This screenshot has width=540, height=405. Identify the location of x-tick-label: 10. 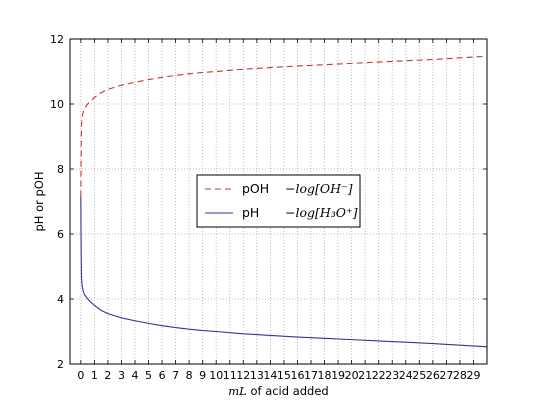
(216, 375).